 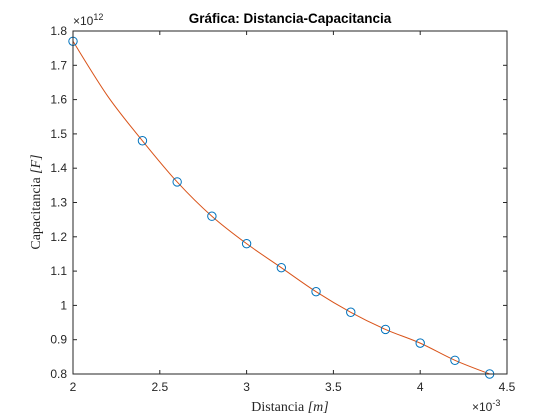 What do you see at coordinates (58, 237) in the screenshot?
I see `y-tick-label: 1.2` at bounding box center [58, 237].